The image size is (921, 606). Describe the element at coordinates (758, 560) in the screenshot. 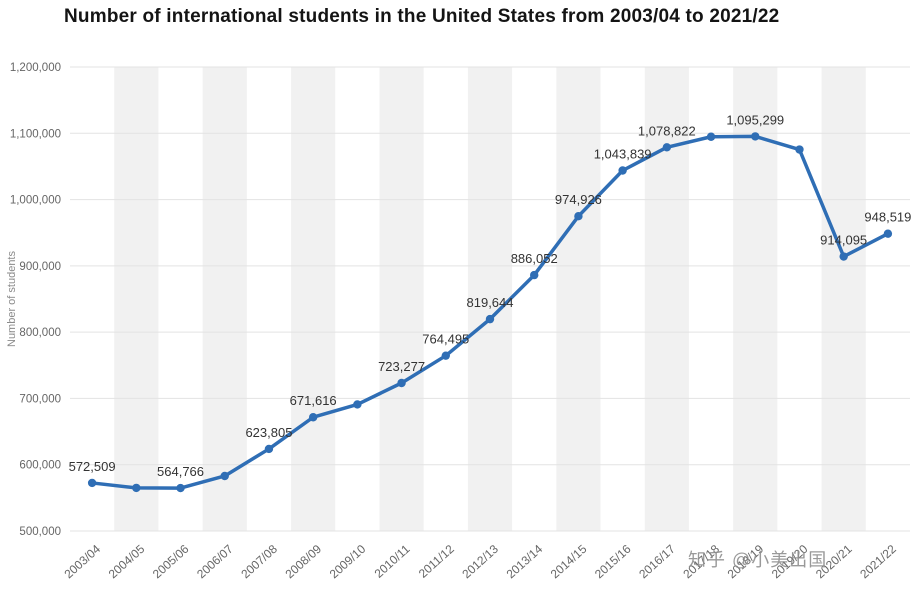

I see `watermark: 知乎 @小美出国` at that location.